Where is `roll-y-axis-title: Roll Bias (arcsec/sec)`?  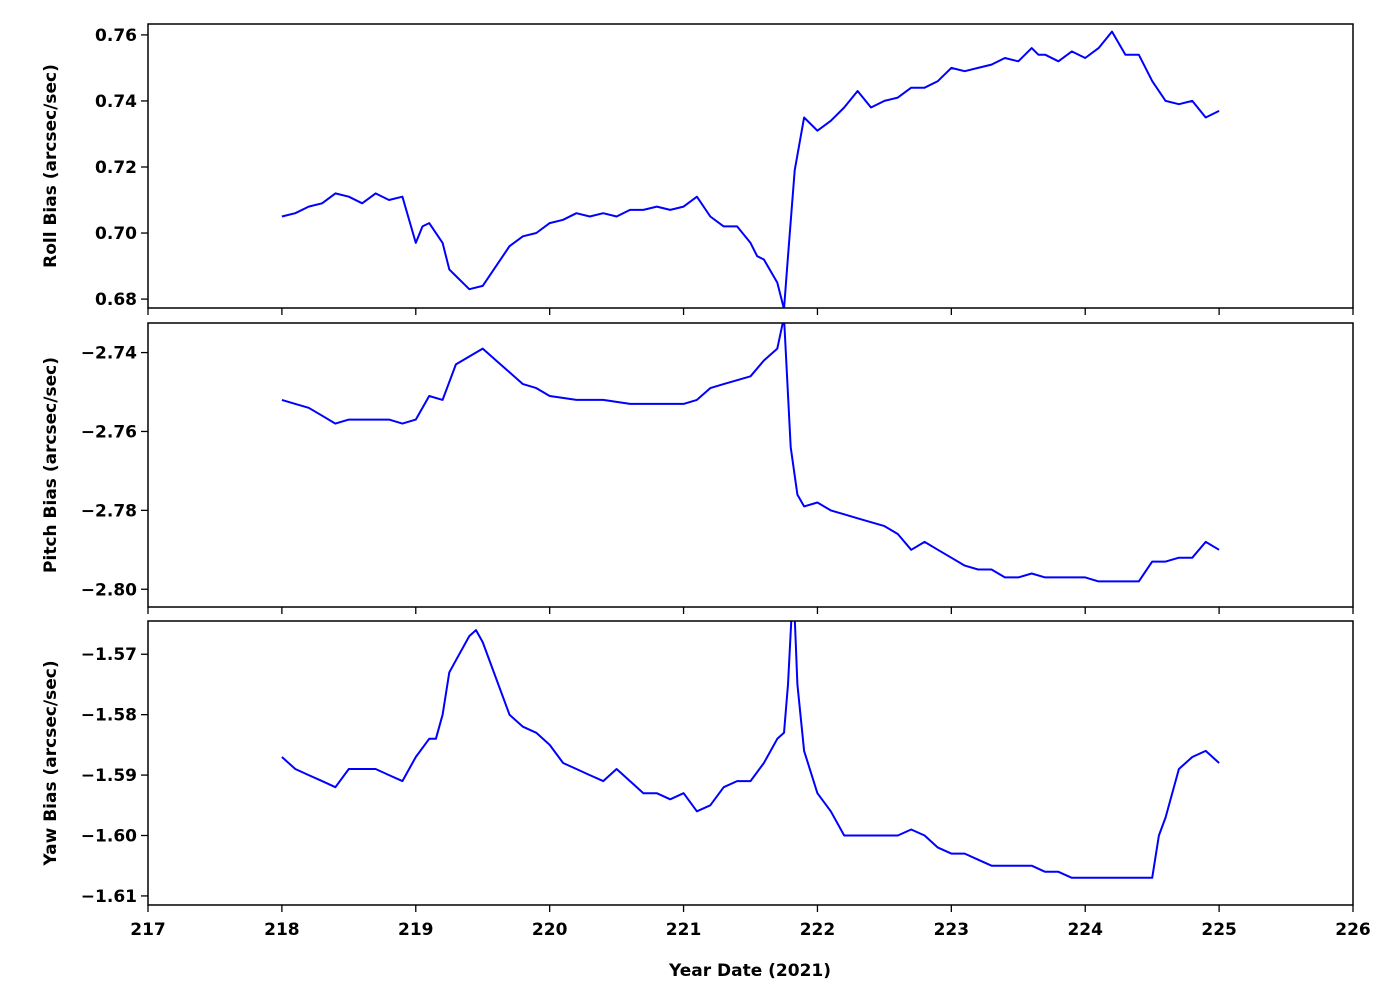
roll-y-axis-title: Roll Bias (arcsec/sec) is located at coordinates (51, 166).